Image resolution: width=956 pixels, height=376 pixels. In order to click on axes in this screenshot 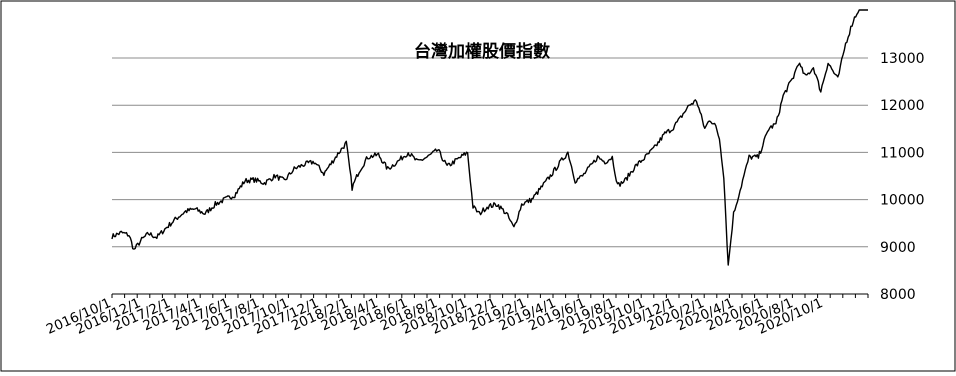, I will do `click(490, 295)`.